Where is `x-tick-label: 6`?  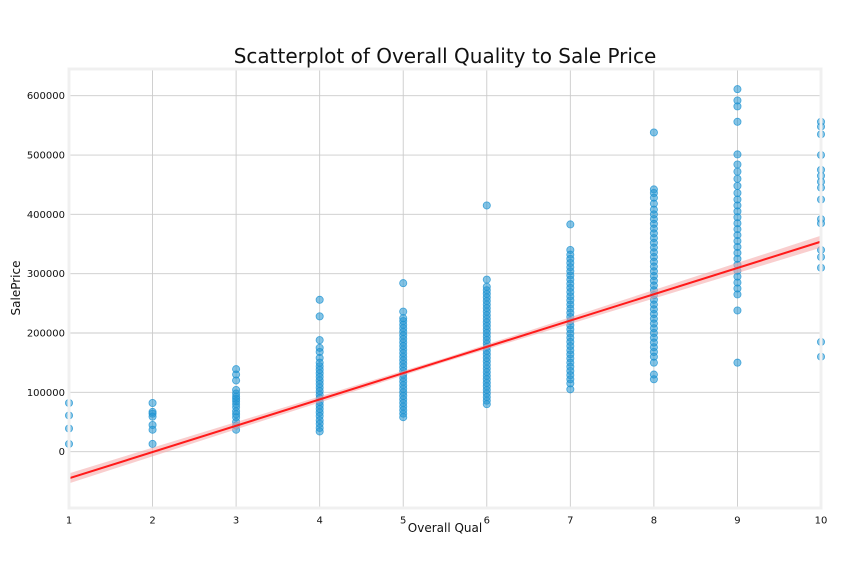 x-tick-label: 6 is located at coordinates (487, 520).